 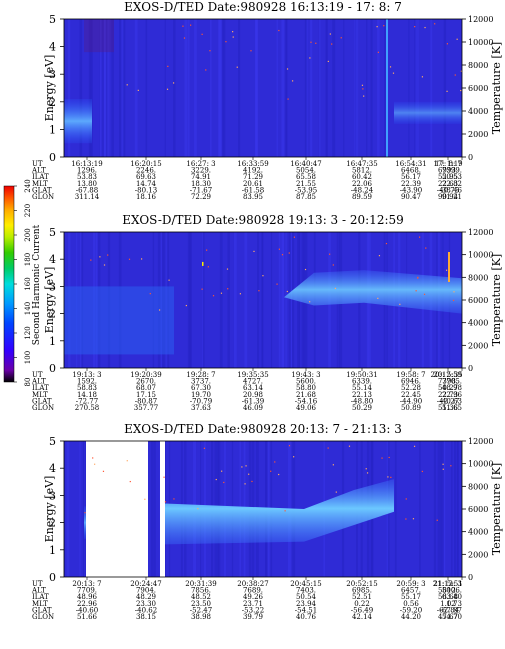 What do you see at coordinates (448, 197) in the screenshot?
I see `table-cell: 90.94` at bounding box center [448, 197].